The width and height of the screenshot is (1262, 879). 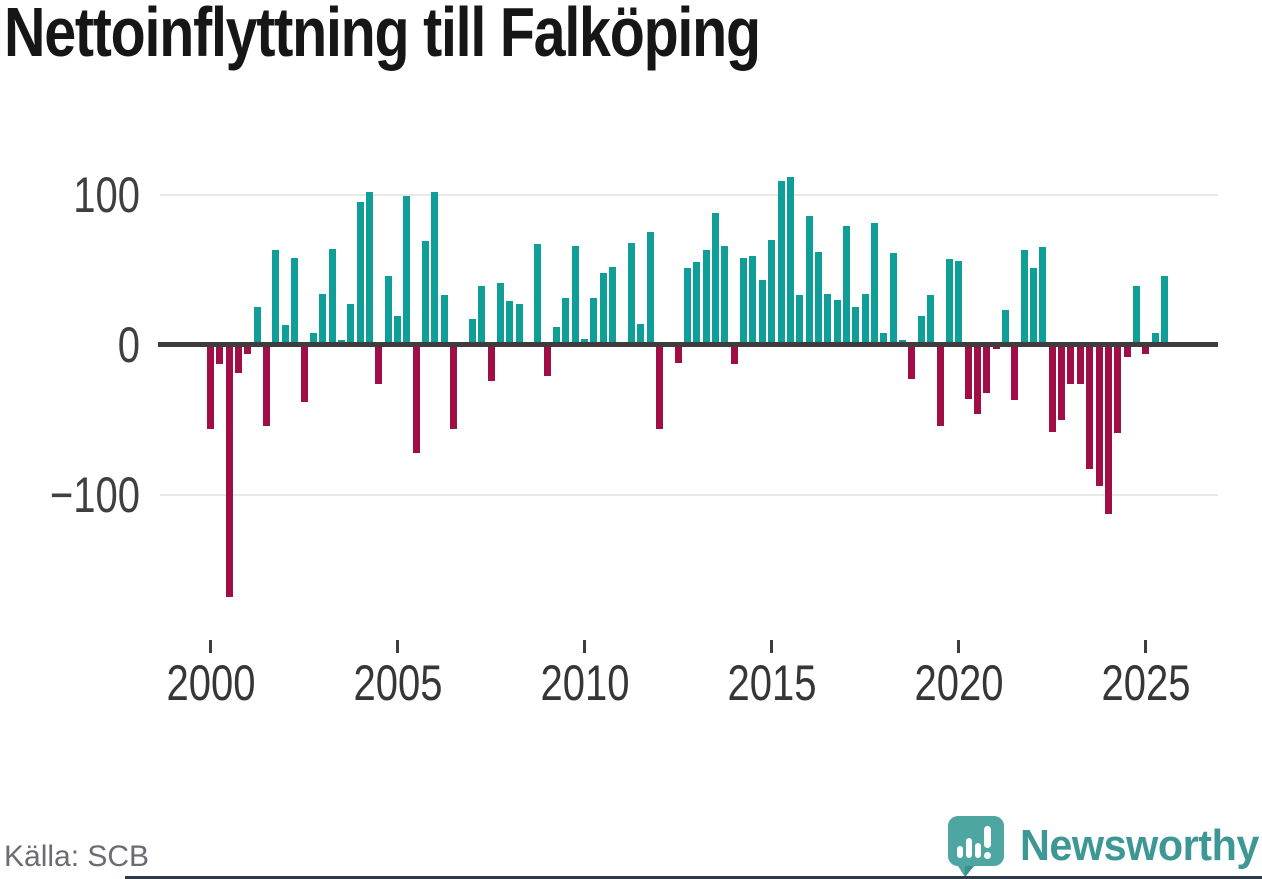 What do you see at coordinates (865, 319) in the screenshot?
I see `bar-2017-Q3` at bounding box center [865, 319].